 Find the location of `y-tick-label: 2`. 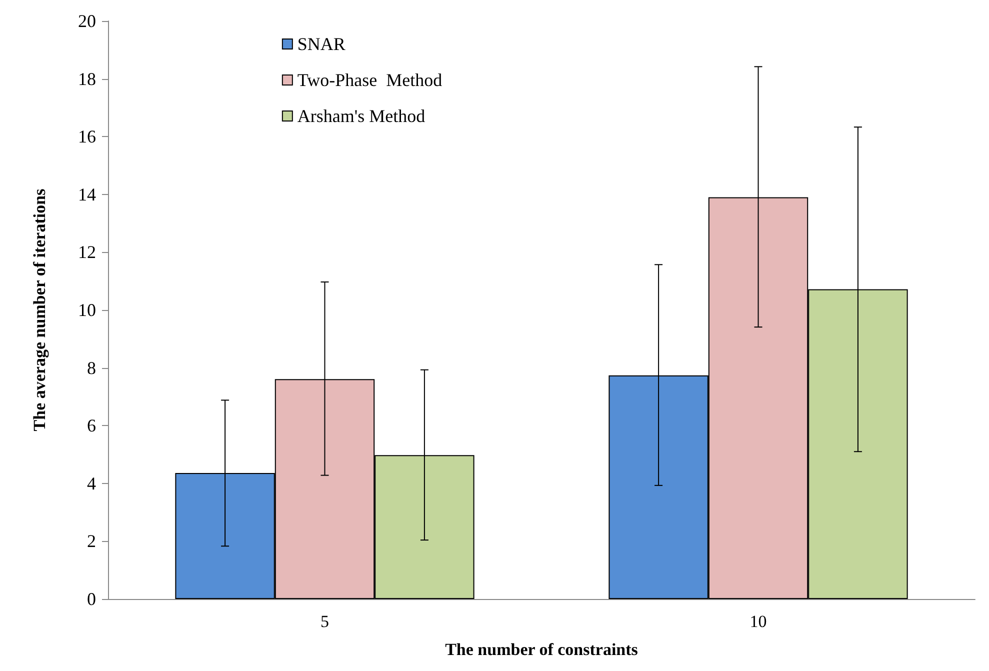

y-tick-label: 2 is located at coordinates (91, 541).